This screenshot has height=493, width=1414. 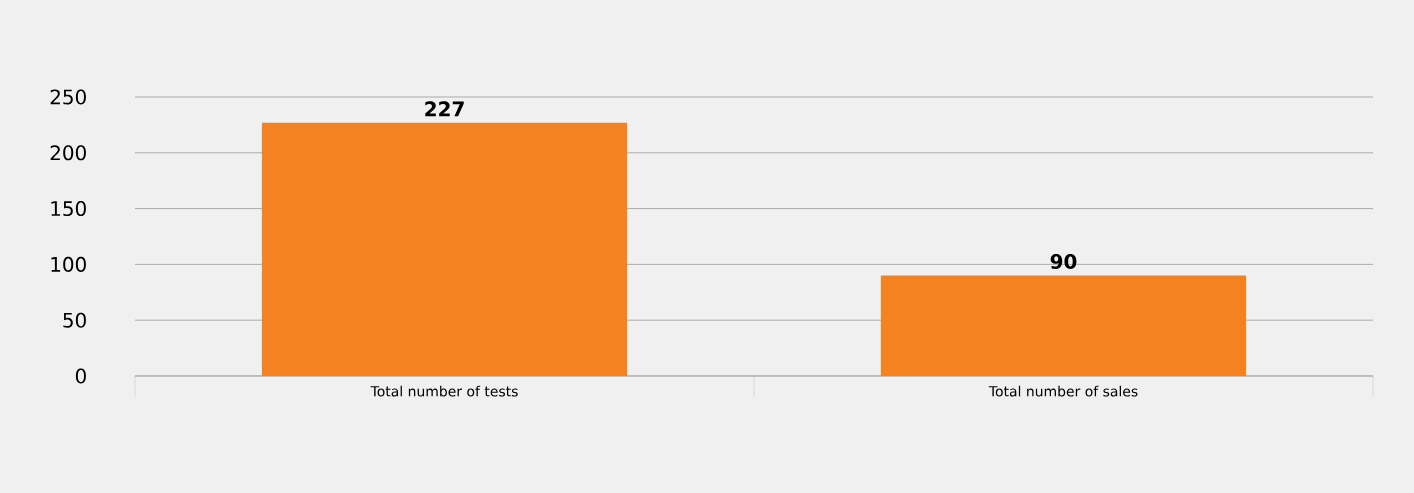 I want to click on y-tick-label: 0, so click(x=80, y=376).